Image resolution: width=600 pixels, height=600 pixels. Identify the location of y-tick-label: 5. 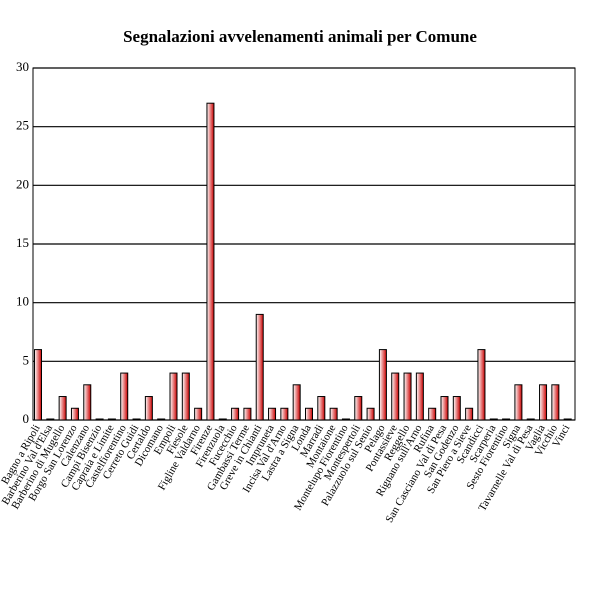
(26, 359).